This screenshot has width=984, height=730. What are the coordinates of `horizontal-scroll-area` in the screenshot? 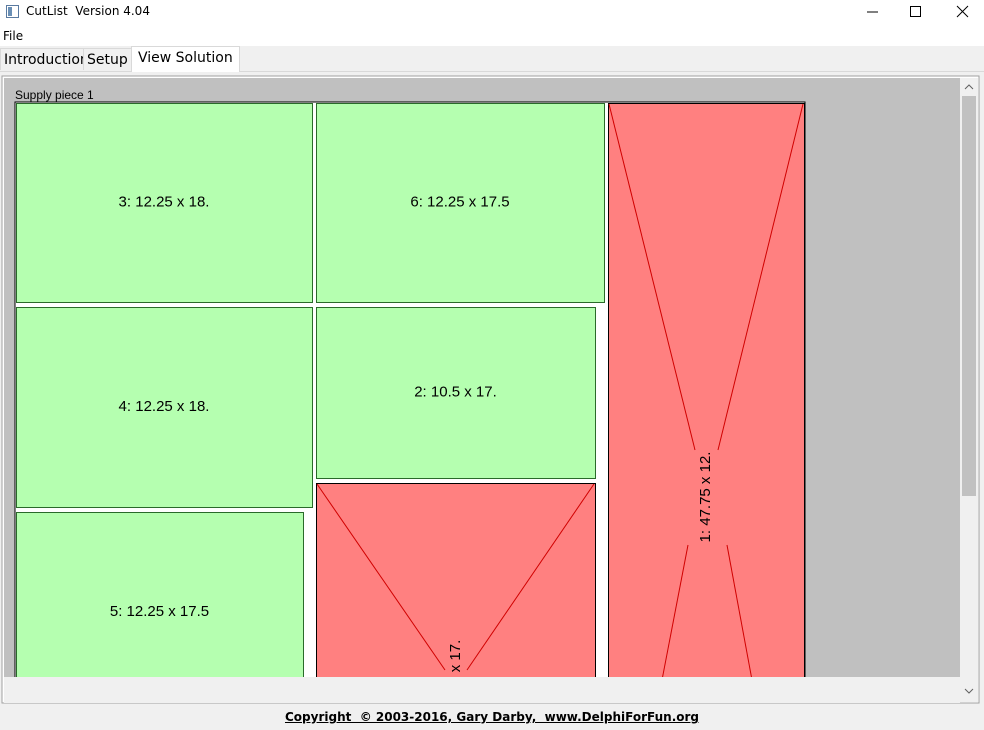 It's located at (482, 690).